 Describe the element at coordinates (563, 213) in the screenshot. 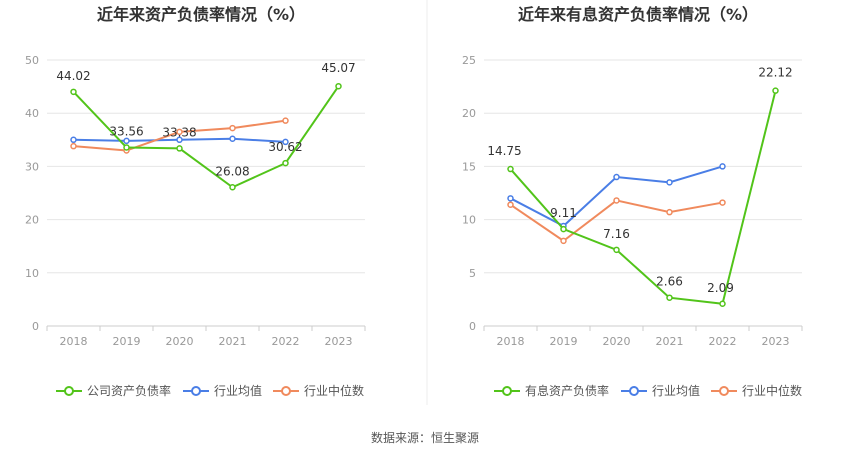

I see `data-label: 9.11` at that location.